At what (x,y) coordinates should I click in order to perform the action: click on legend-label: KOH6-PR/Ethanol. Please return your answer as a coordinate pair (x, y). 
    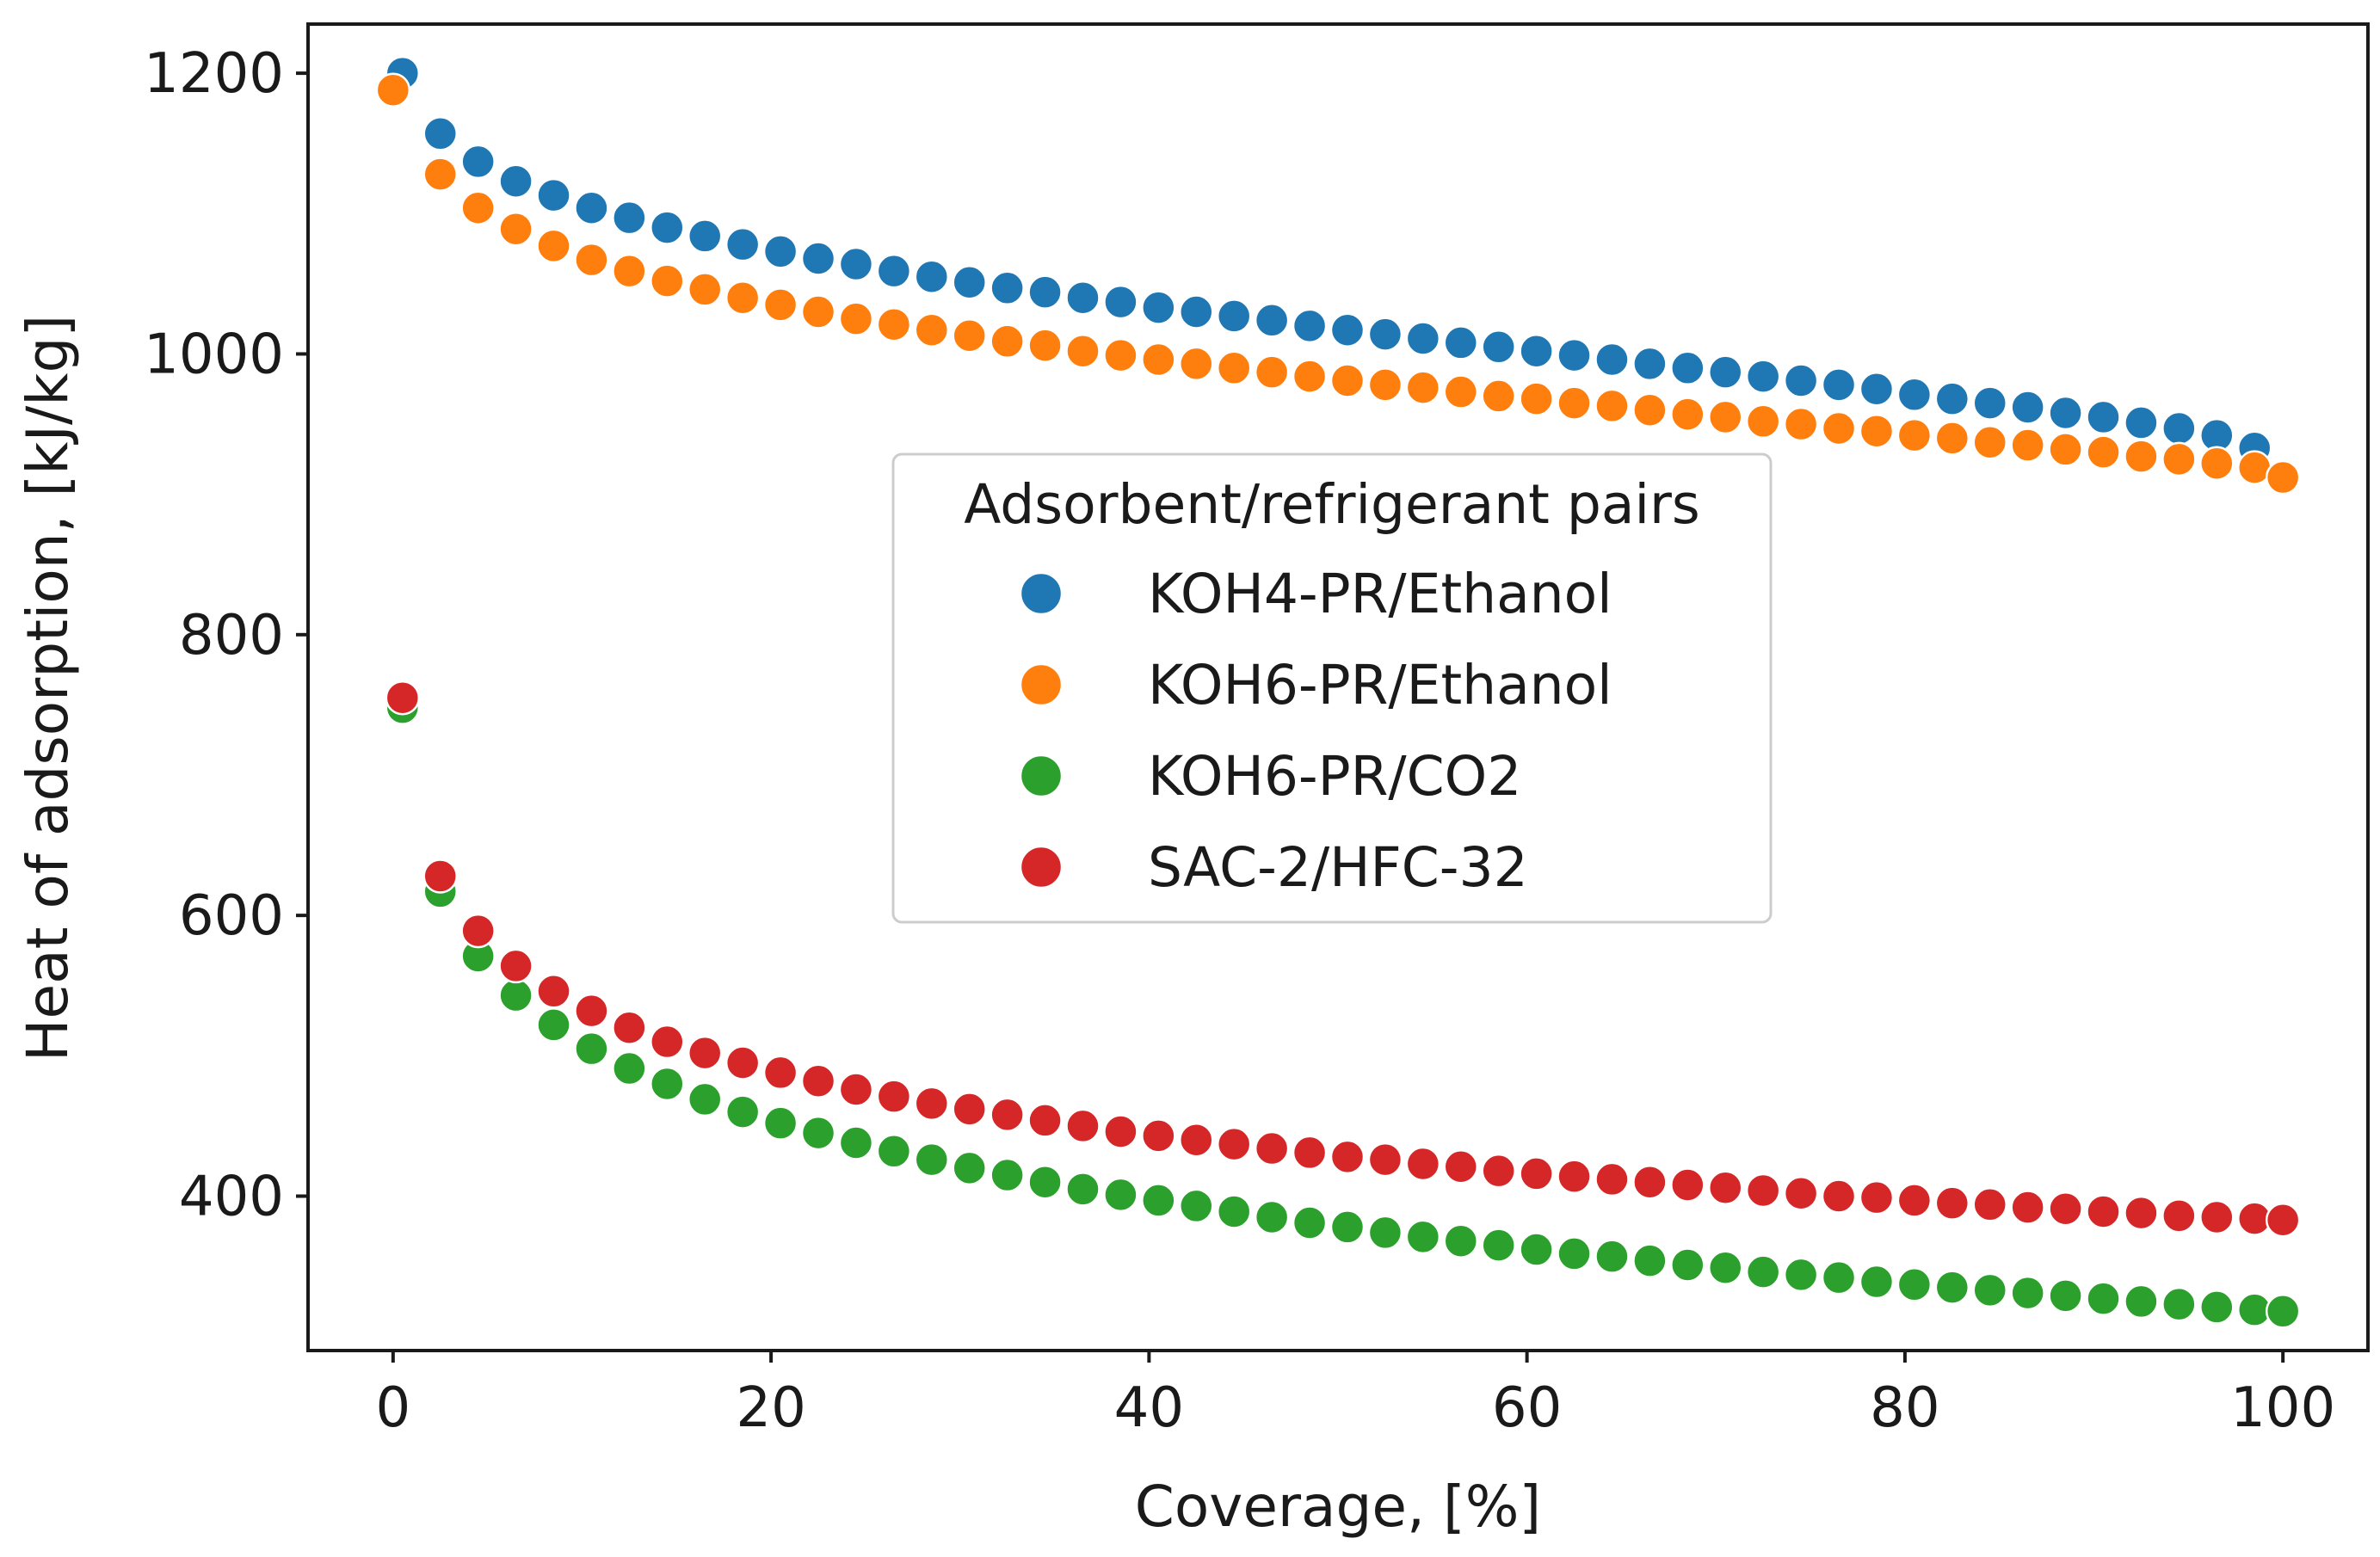
    Looking at the image, I should click on (1380, 685).